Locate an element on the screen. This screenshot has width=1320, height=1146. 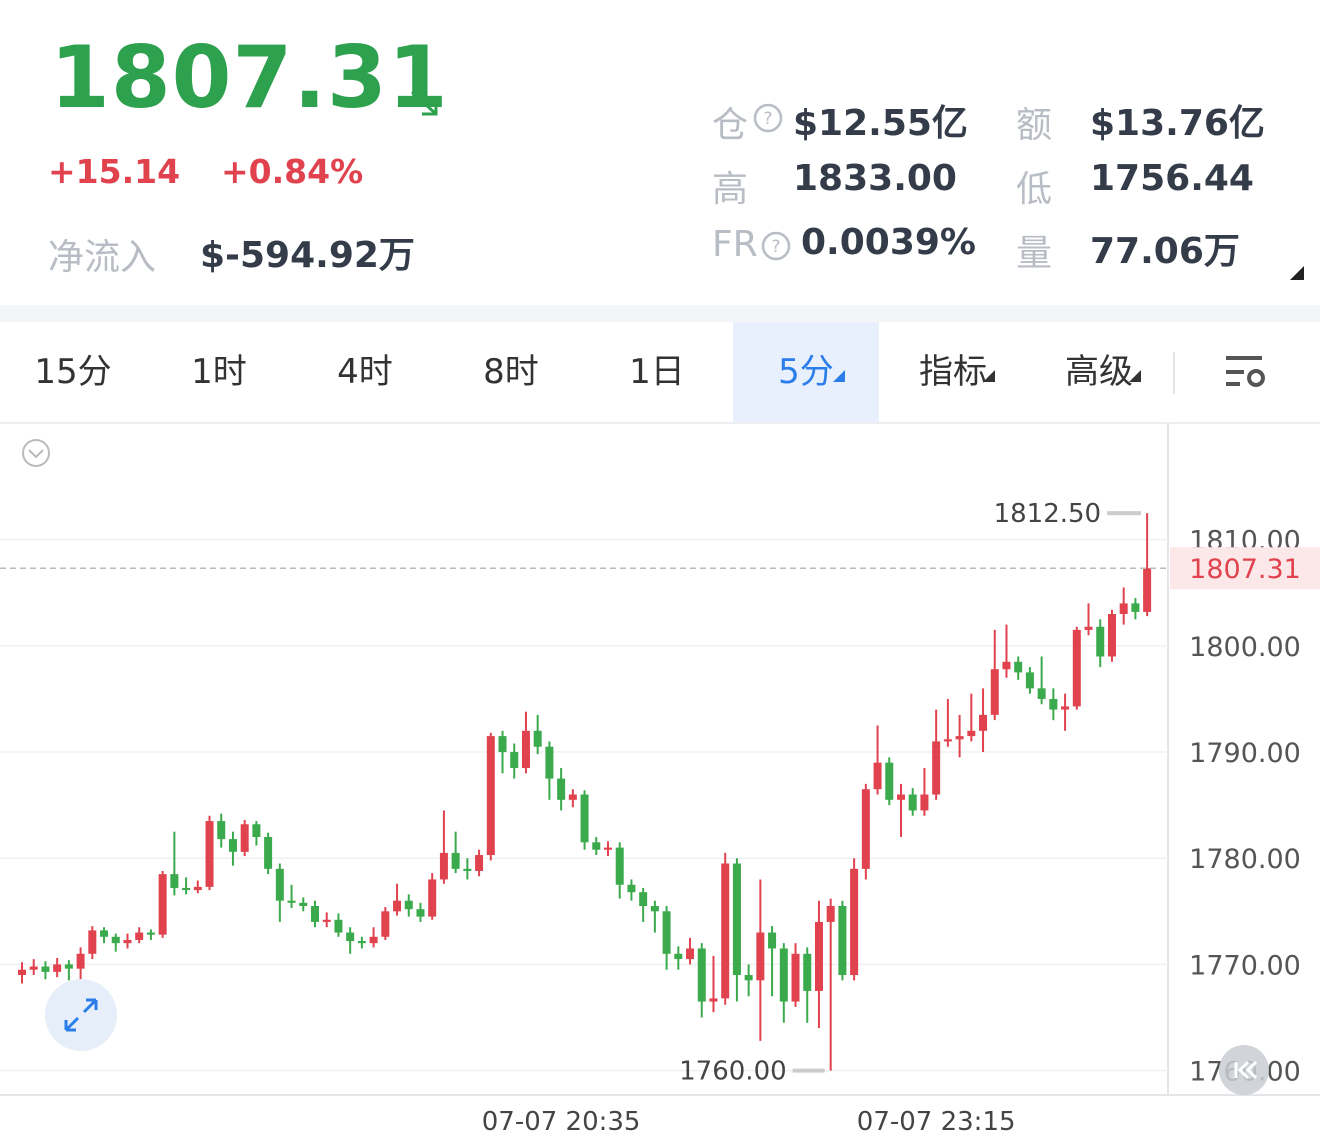
stat-label: 高 is located at coordinates (730, 189).